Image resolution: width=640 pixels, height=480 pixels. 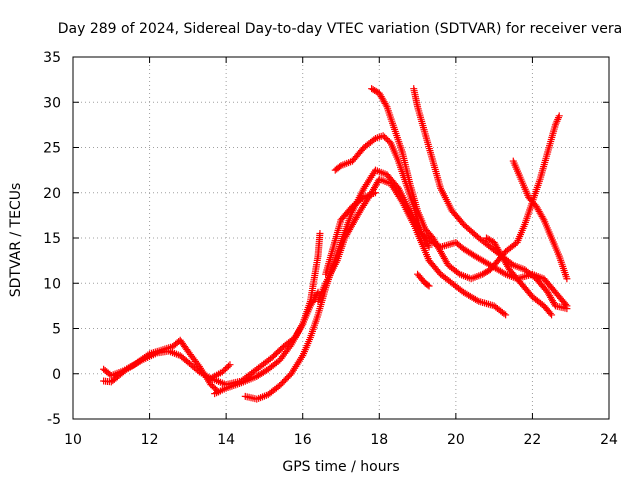 What do you see at coordinates (423, 280) in the screenshot?
I see `series-track-m` at bounding box center [423, 280].